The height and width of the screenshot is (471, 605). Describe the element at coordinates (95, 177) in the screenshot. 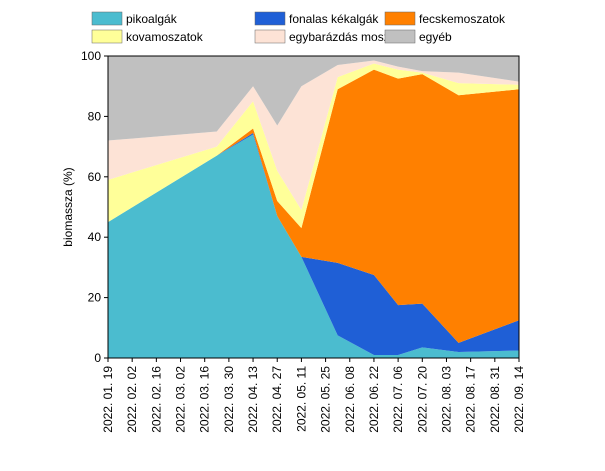

I see `y-tick-label: 60` at that location.